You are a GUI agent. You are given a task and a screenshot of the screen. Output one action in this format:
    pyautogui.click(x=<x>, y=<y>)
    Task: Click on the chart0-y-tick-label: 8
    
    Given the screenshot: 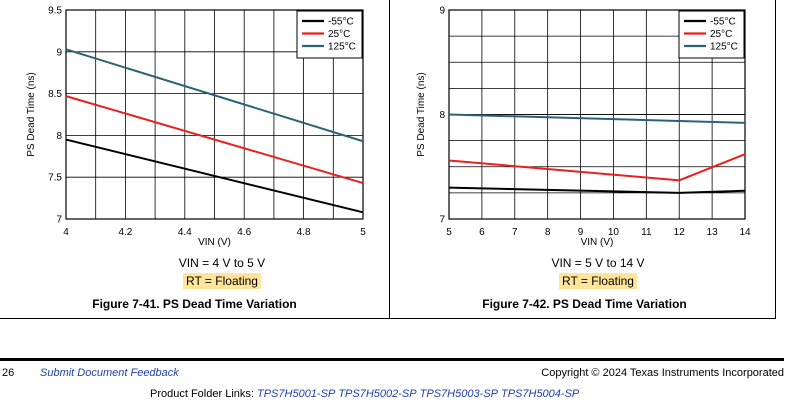 What is the action you would take?
    pyautogui.click(x=59, y=136)
    